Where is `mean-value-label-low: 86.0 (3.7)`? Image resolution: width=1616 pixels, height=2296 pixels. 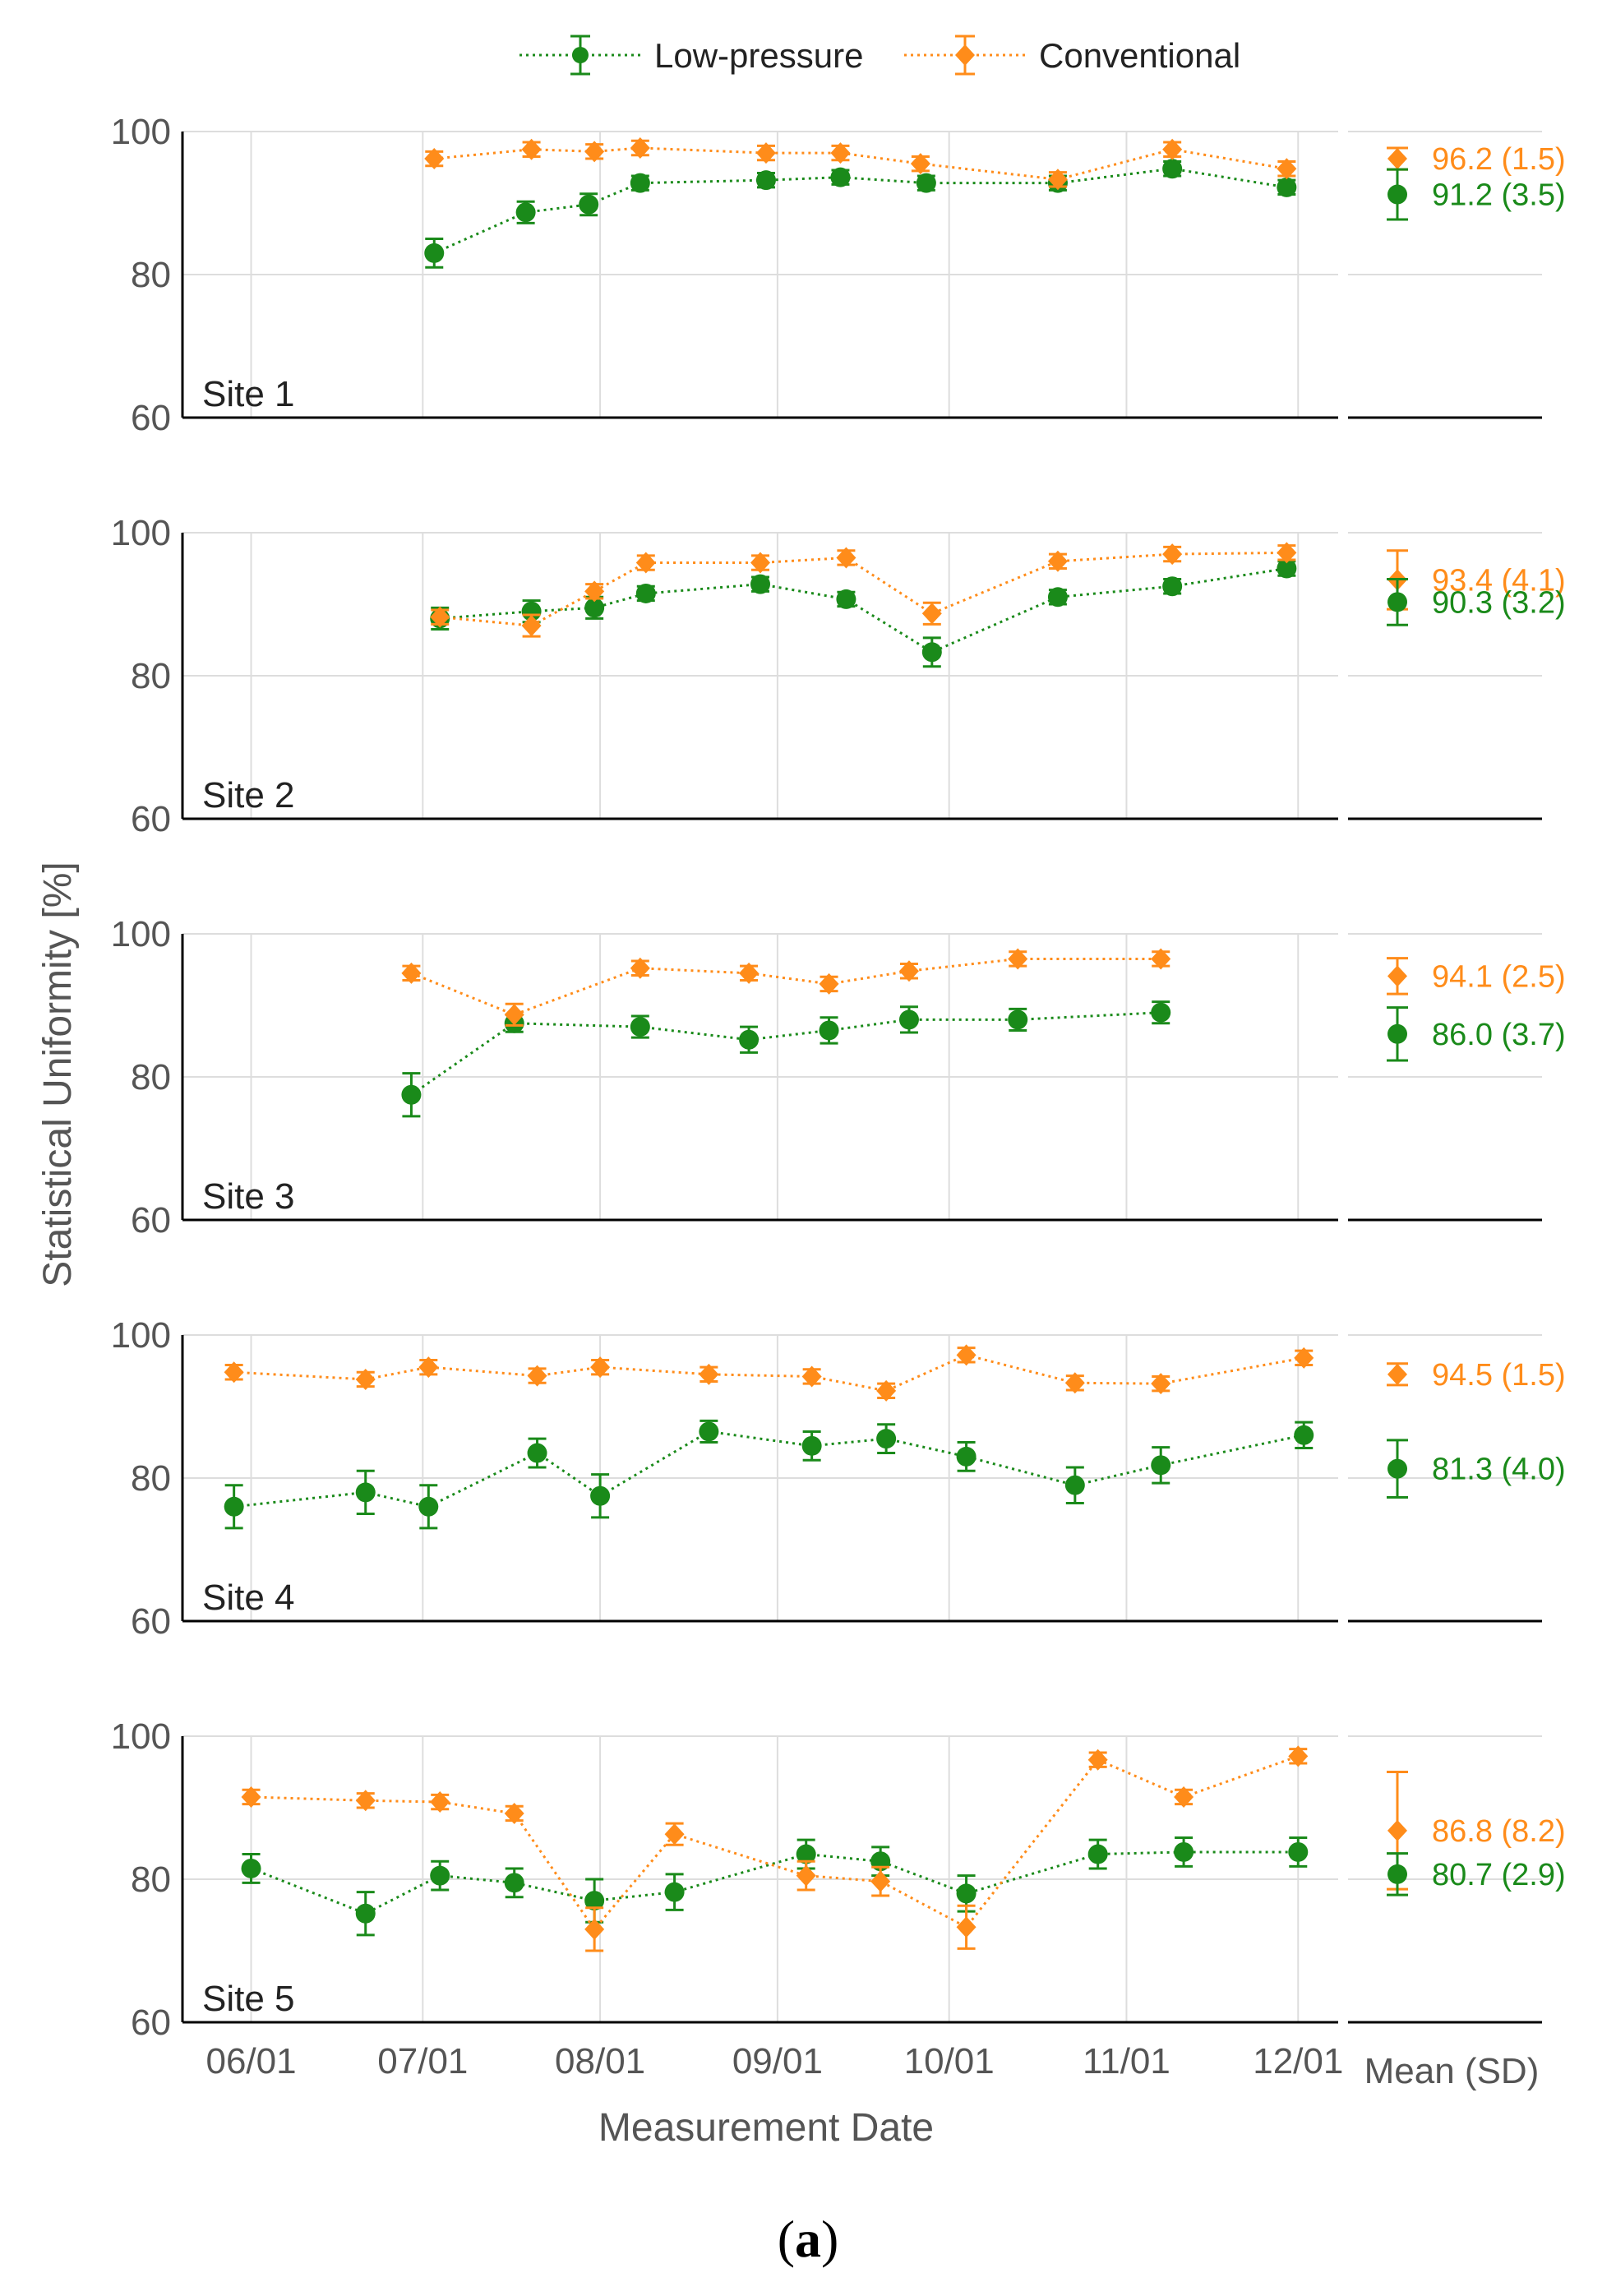 mean-value-label-low: 86.0 (3.7) is located at coordinates (1499, 1035).